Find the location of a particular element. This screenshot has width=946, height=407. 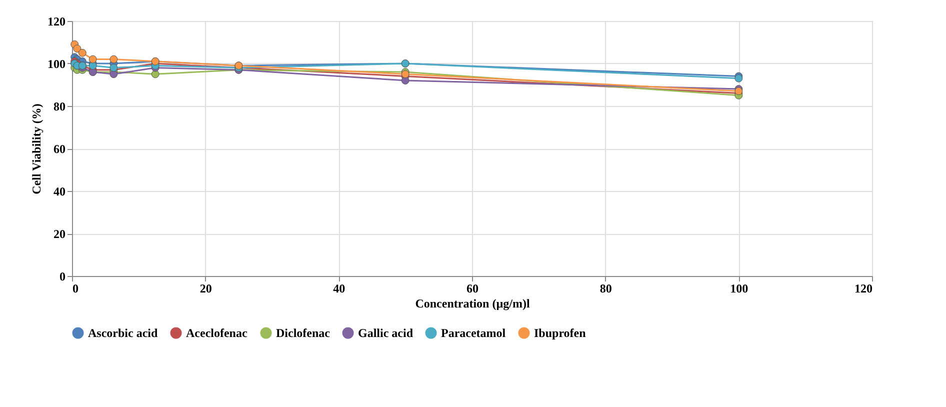

x-tick-label: 0 is located at coordinates (75, 289).